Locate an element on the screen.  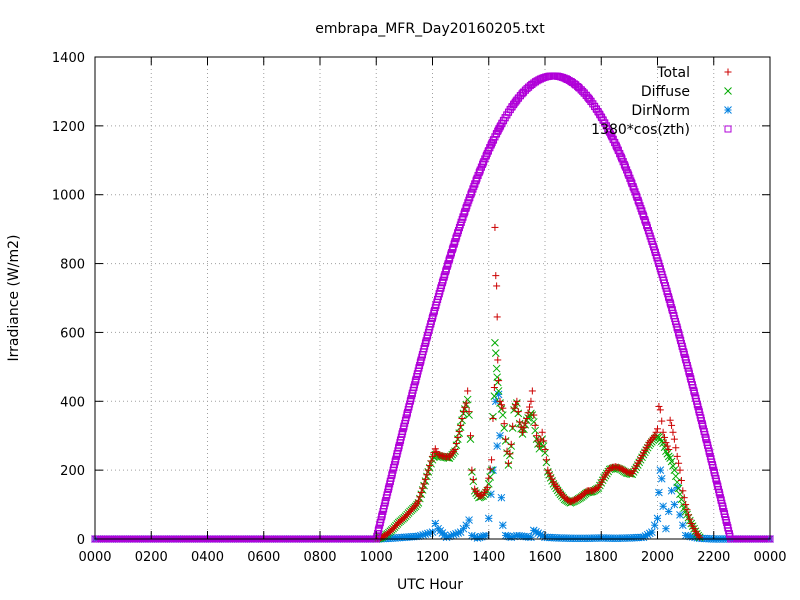
x-tick-label: 2000 is located at coordinates (657, 557).